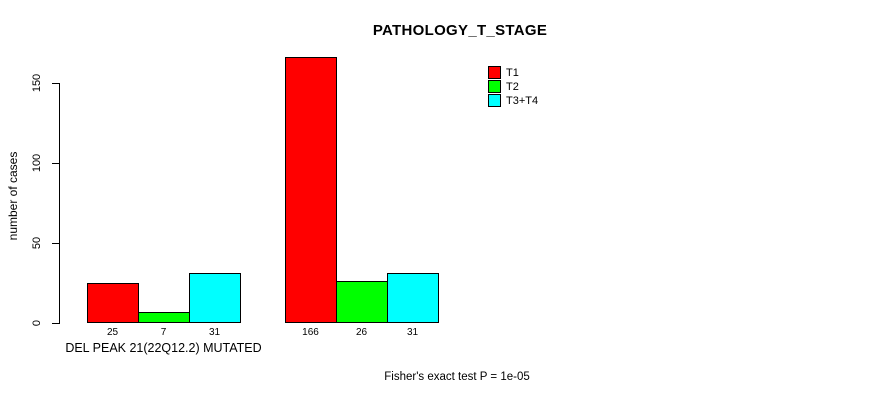 Image resolution: width=890 pixels, height=400 pixels. Describe the element at coordinates (494, 100) in the screenshot. I see `legend-swatch-t3+t4` at that location.